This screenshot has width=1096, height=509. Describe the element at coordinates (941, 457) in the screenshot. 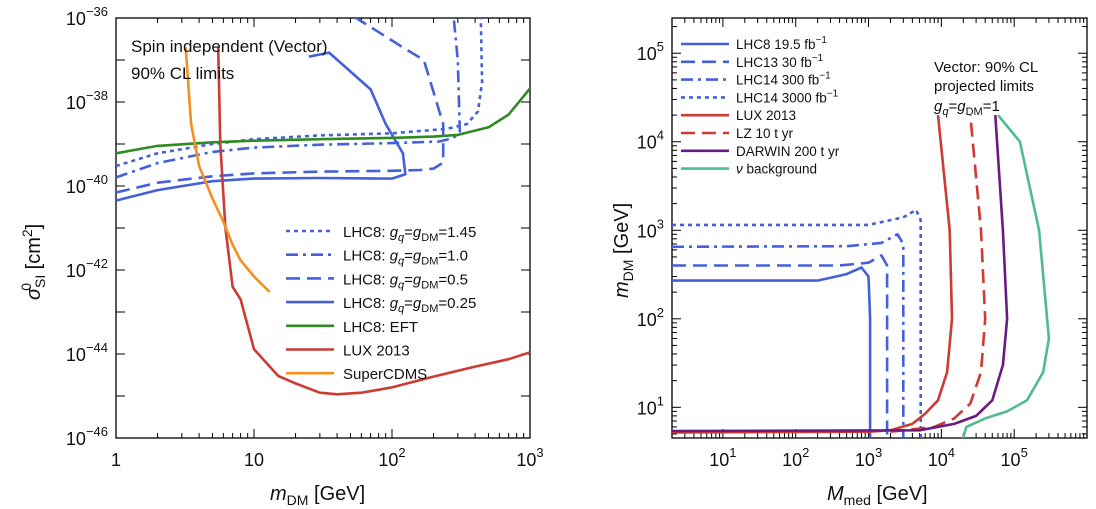

I see `x-tick-label: 10⁴` at that location.